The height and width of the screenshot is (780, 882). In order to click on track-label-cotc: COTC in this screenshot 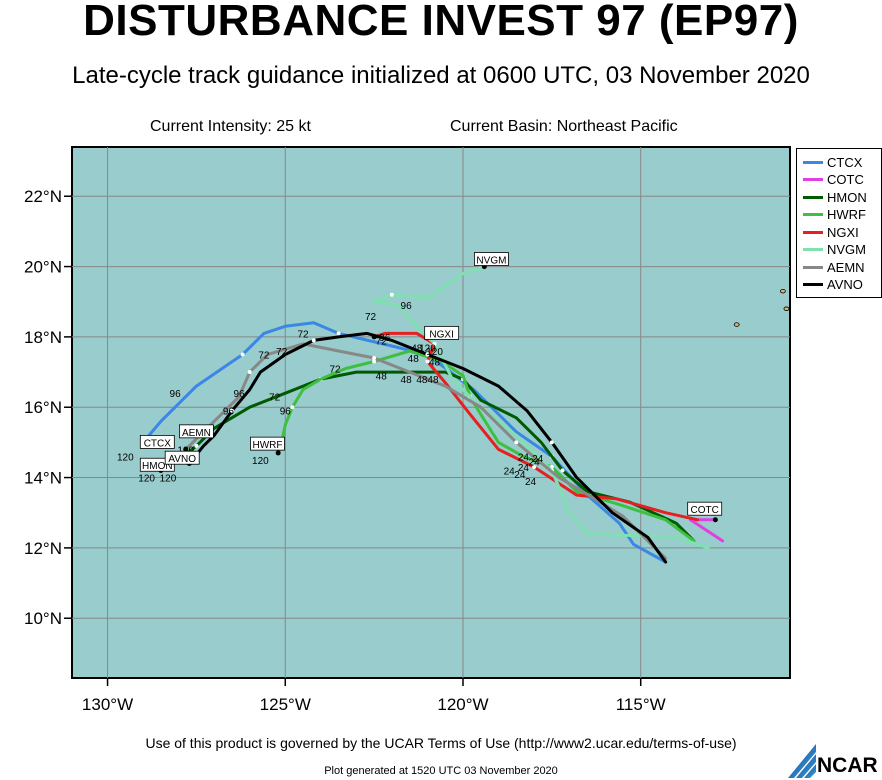, I will do `click(705, 510)`.